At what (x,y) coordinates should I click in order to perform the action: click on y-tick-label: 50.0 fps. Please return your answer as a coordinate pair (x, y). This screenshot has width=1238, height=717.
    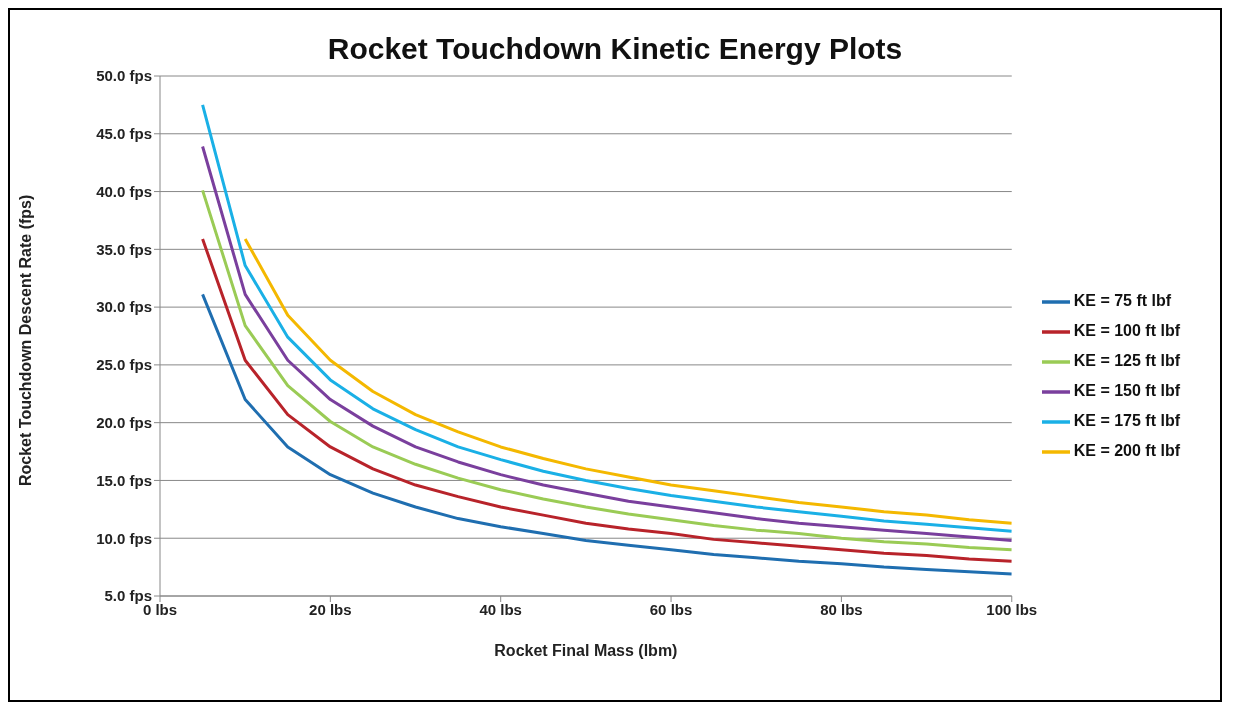
    Looking at the image, I should click on (124, 76).